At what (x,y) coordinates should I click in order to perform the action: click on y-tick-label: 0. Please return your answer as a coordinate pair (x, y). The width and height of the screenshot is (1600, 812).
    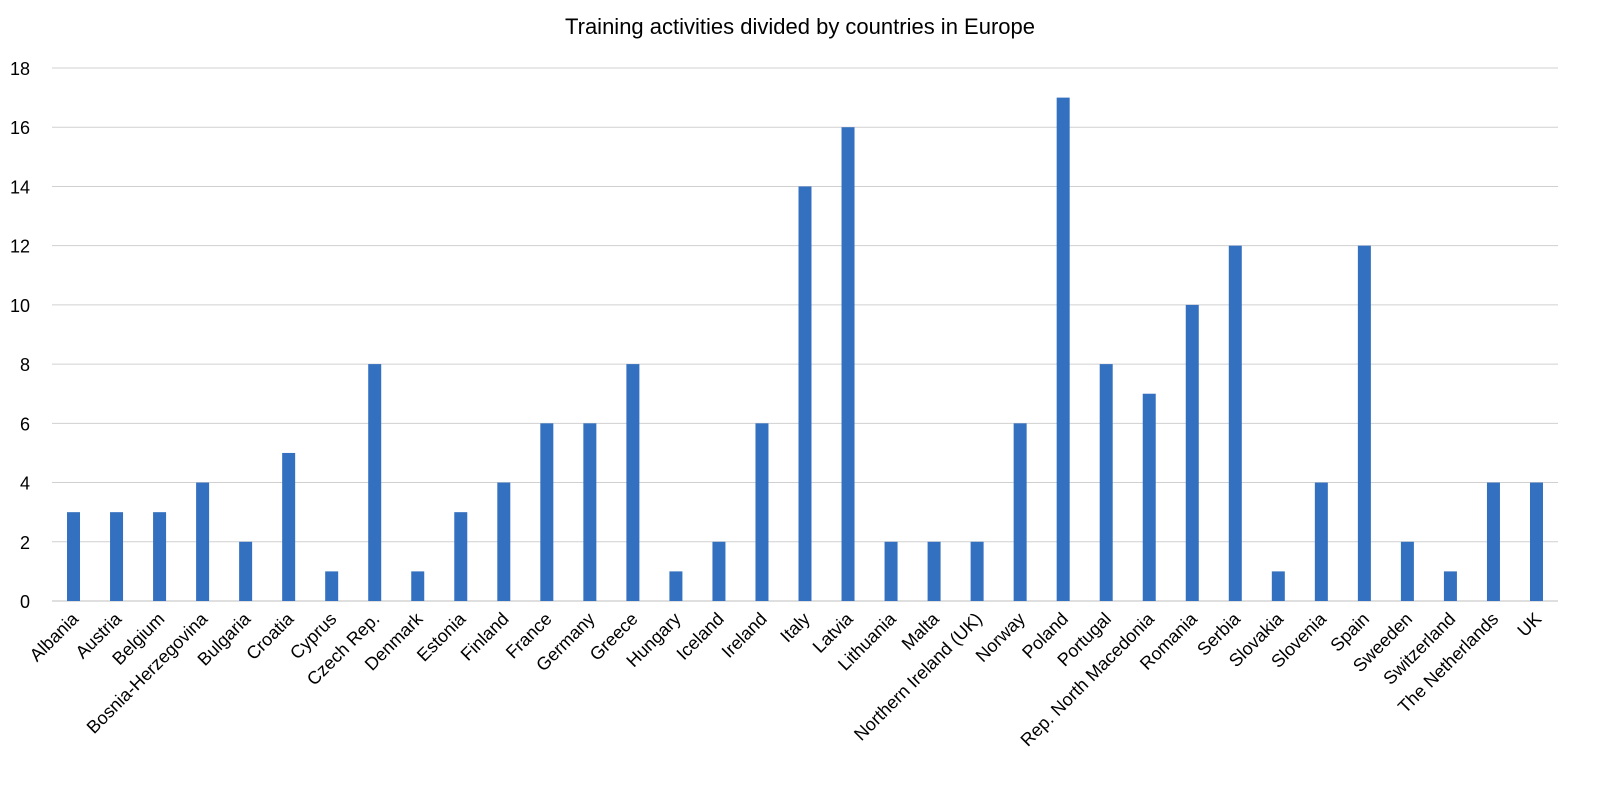
    Looking at the image, I should click on (25, 602).